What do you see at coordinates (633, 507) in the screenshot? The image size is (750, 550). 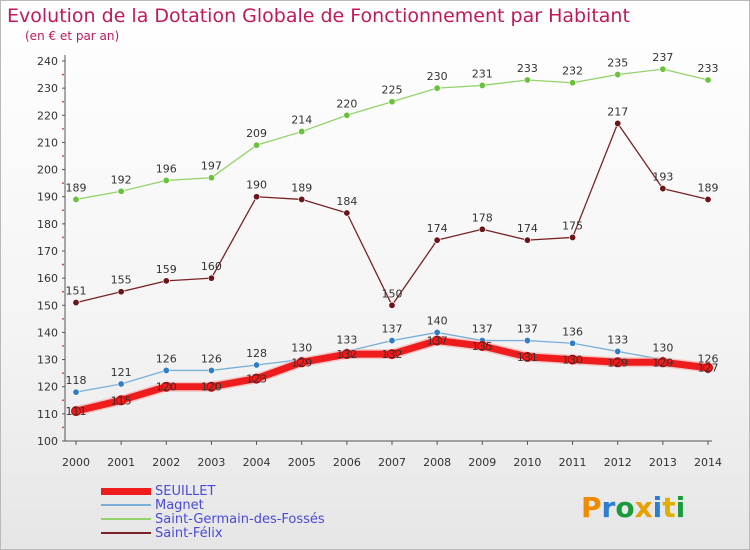 I see `proxiti-logo: Proxiti` at bounding box center [633, 507].